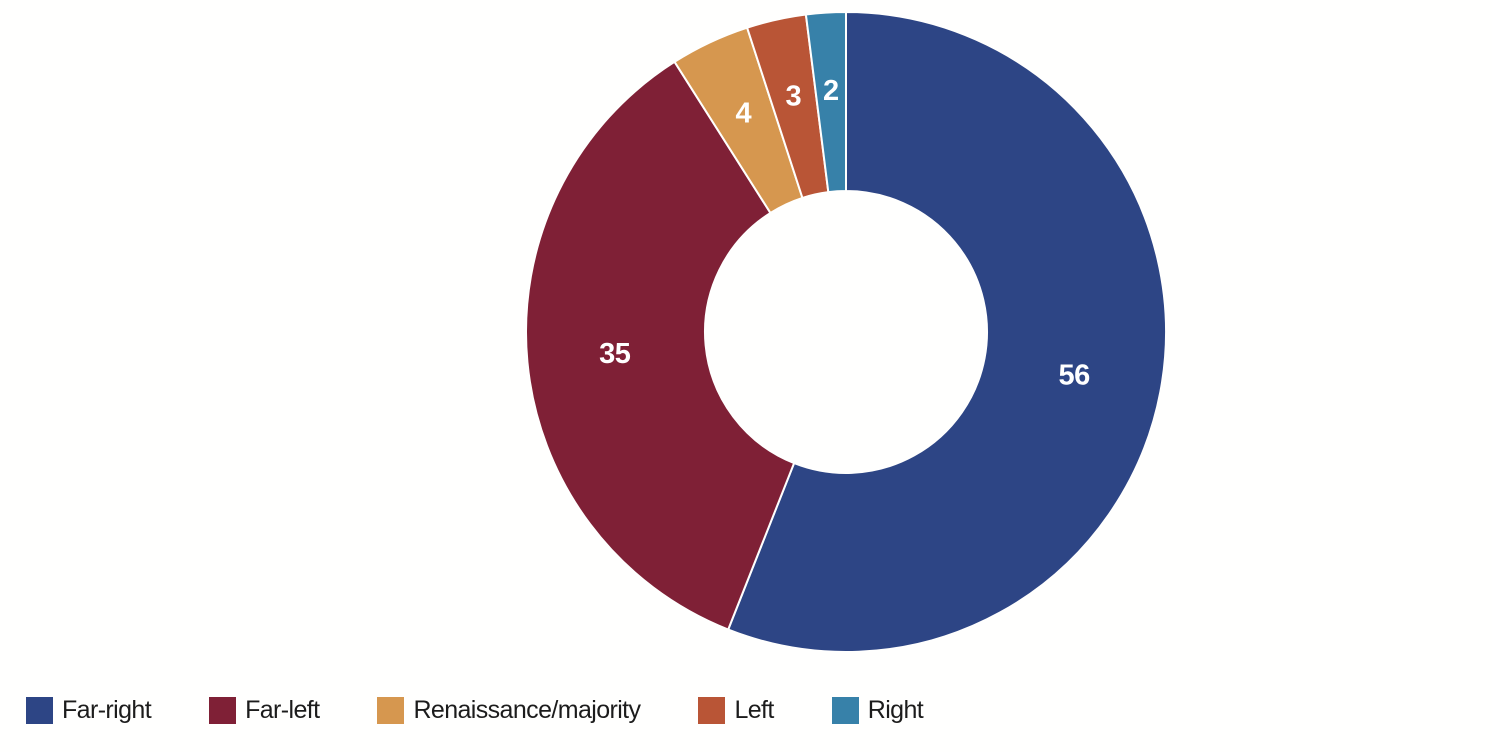 Image resolution: width=1492 pixels, height=752 pixels. I want to click on legend-label-far-right: Far-right, so click(107, 710).